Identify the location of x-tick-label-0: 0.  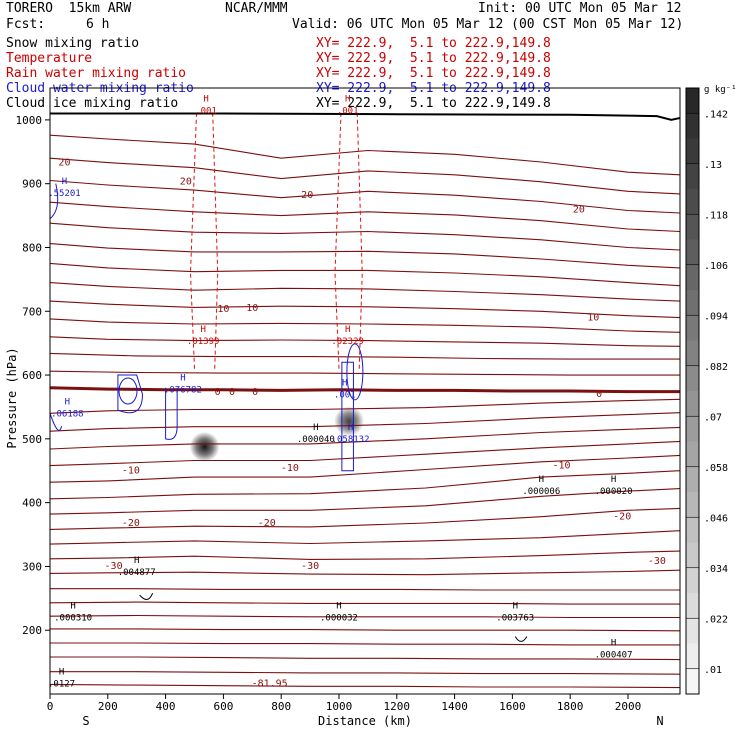
(50, 706).